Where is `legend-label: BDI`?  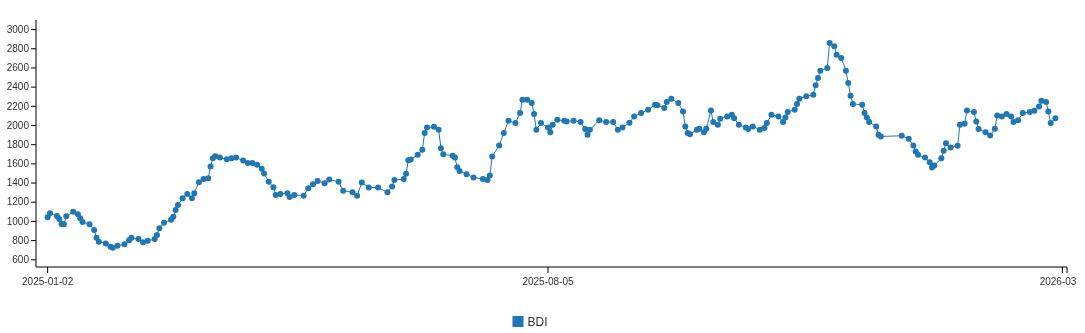 legend-label: BDI is located at coordinates (537, 322).